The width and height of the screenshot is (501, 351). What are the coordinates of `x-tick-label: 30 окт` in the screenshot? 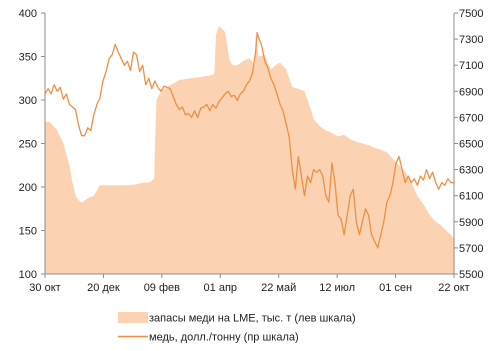 It's located at (44, 288).